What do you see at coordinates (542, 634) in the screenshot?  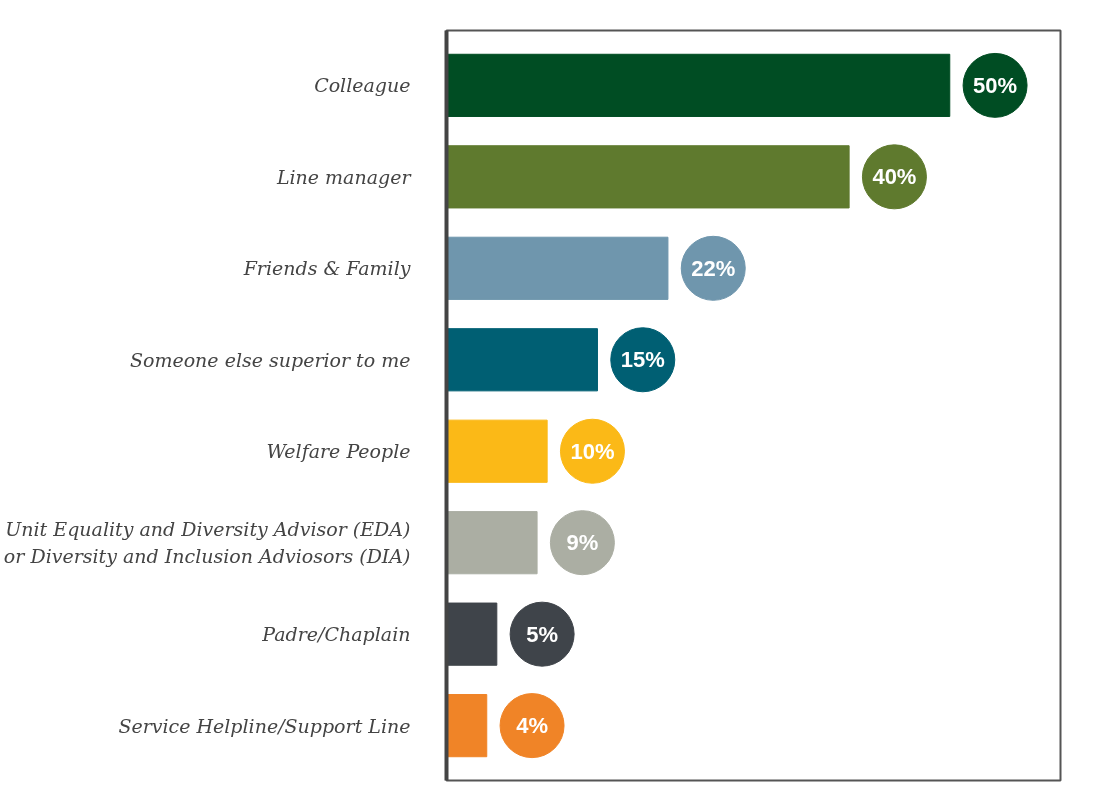 I see `data-label: 5%` at bounding box center [542, 634].